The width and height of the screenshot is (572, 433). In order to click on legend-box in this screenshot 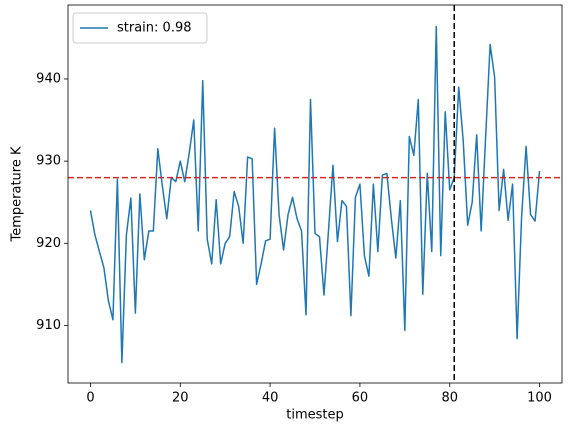, I will do `click(140, 28)`.